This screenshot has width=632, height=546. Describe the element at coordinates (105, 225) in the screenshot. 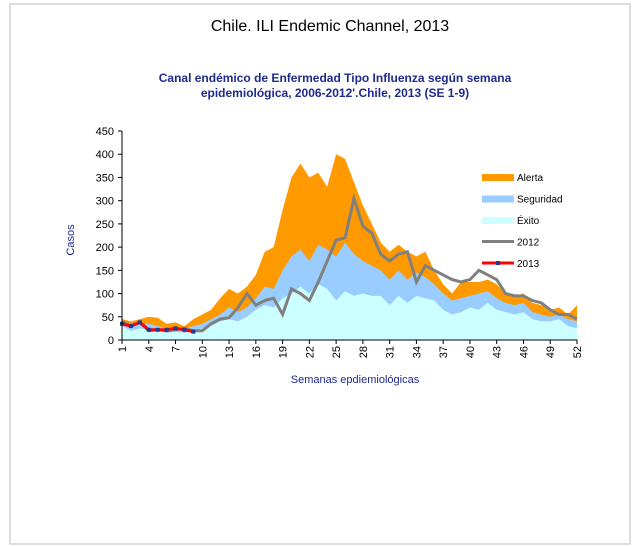

I see `y-tick-label: 250` at that location.